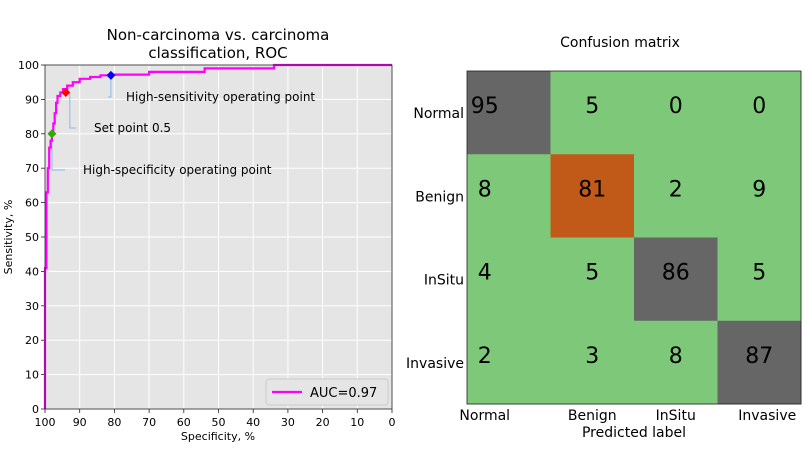  What do you see at coordinates (620, 43) in the screenshot?
I see `cm-title: Confusion matrix` at bounding box center [620, 43].